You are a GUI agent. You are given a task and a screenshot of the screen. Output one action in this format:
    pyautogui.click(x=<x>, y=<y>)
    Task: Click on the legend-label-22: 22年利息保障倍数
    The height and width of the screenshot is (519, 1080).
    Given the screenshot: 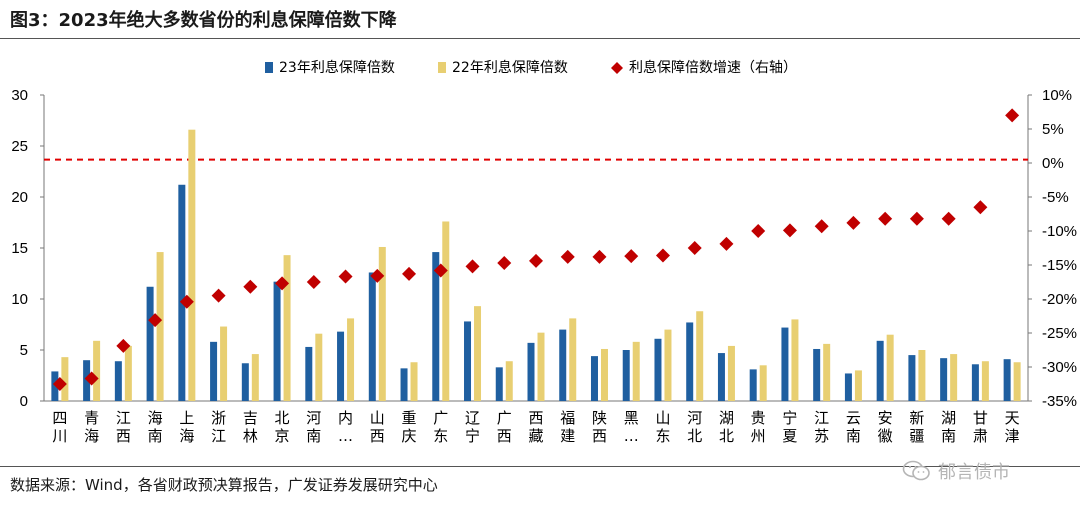 What is the action you would take?
    pyautogui.click(x=510, y=67)
    